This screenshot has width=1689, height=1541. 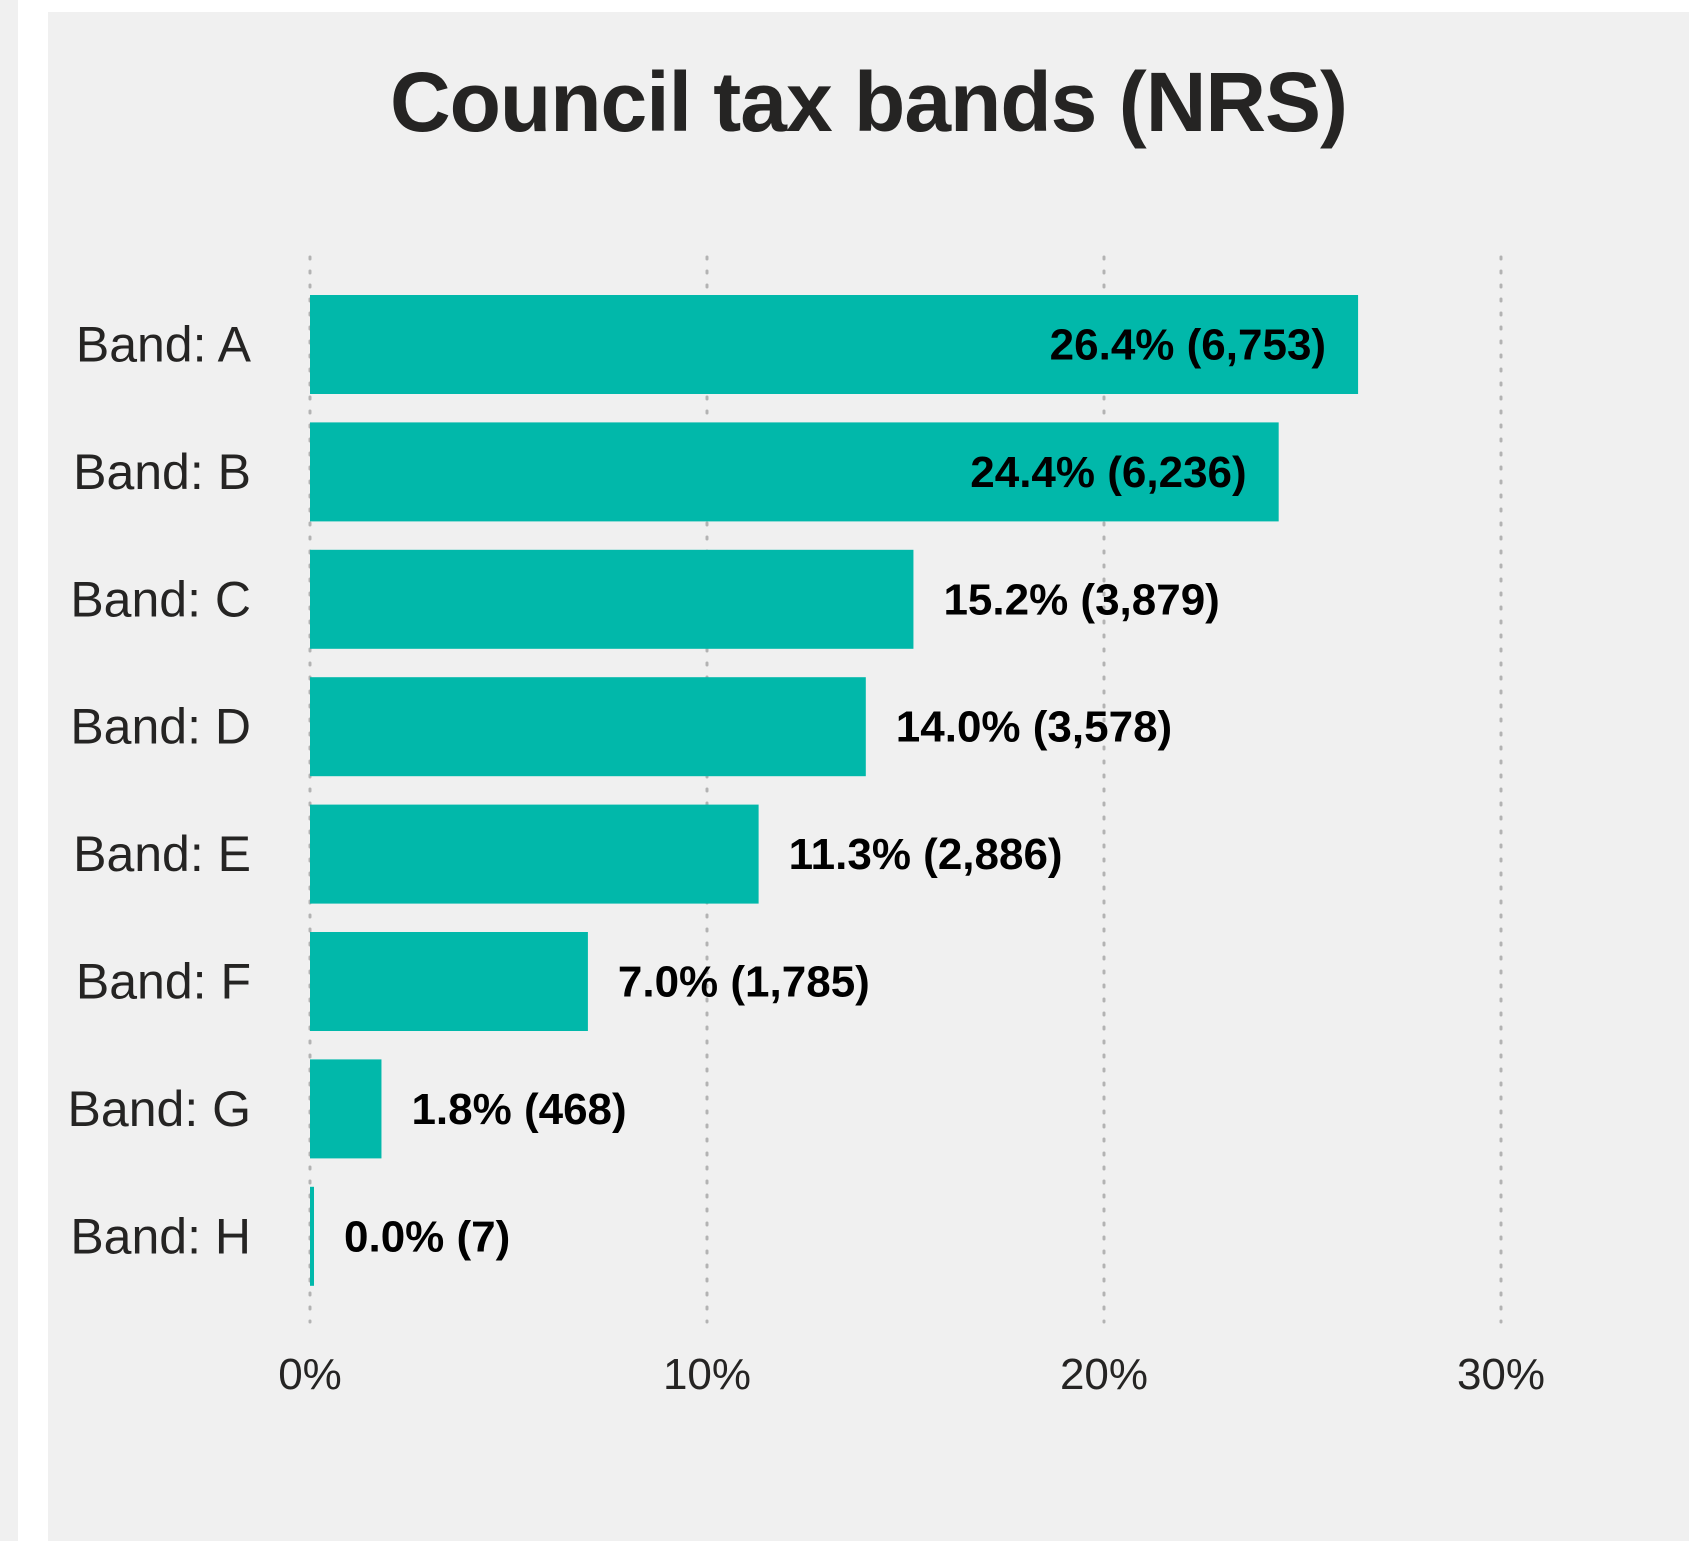 I want to click on data-label: 15.2% (3,879), so click(x=1081, y=599).